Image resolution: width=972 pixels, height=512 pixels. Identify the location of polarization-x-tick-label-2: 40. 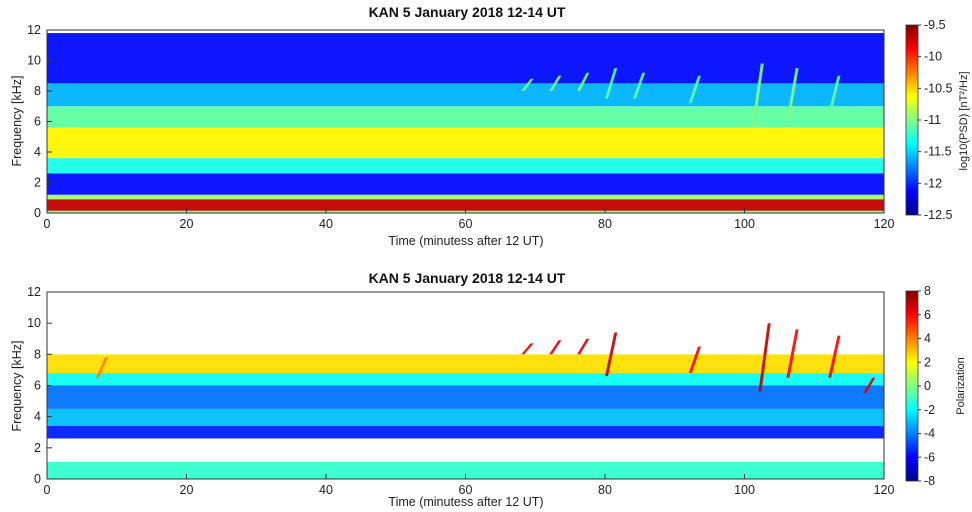
(326, 490).